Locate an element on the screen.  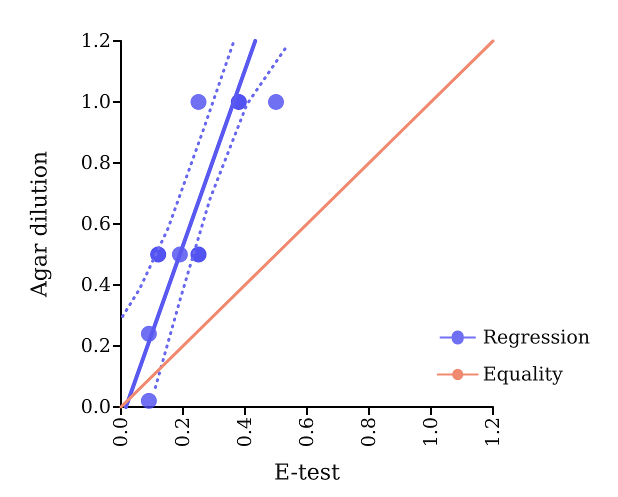
x-tick-label: 0.0 is located at coordinates (121, 432).